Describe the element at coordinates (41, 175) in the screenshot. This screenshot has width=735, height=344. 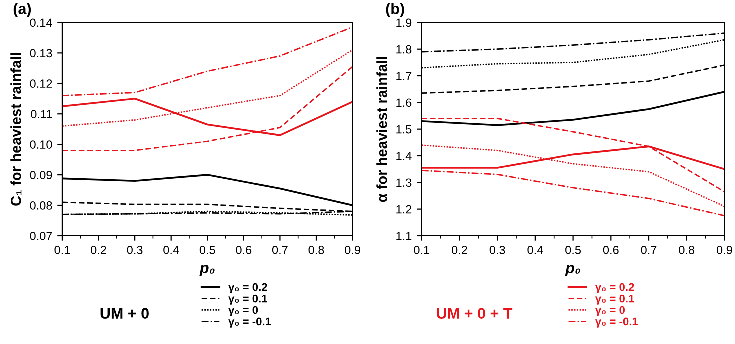
I see `y-tick-label: 0.09` at that location.